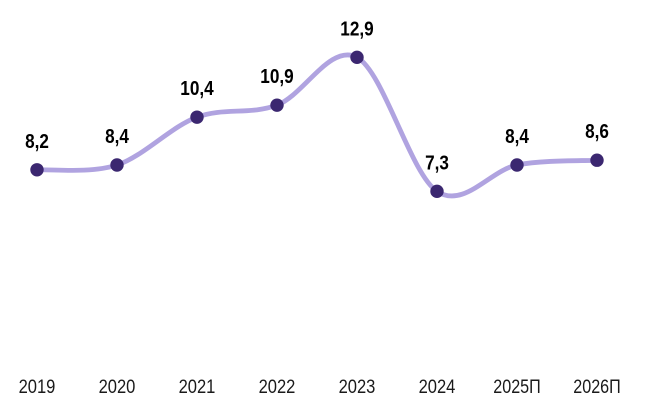 This screenshot has height=417, width=646. What do you see at coordinates (276, 77) in the screenshot?
I see `data-point-label: 10,9` at bounding box center [276, 77].